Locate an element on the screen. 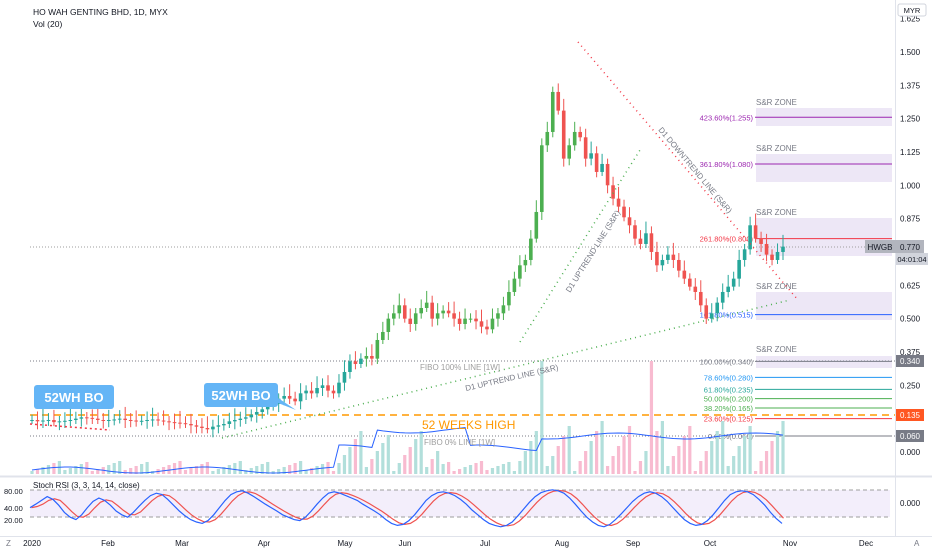 The height and width of the screenshot is (550, 932). zoom-z-button: Z is located at coordinates (8, 543).